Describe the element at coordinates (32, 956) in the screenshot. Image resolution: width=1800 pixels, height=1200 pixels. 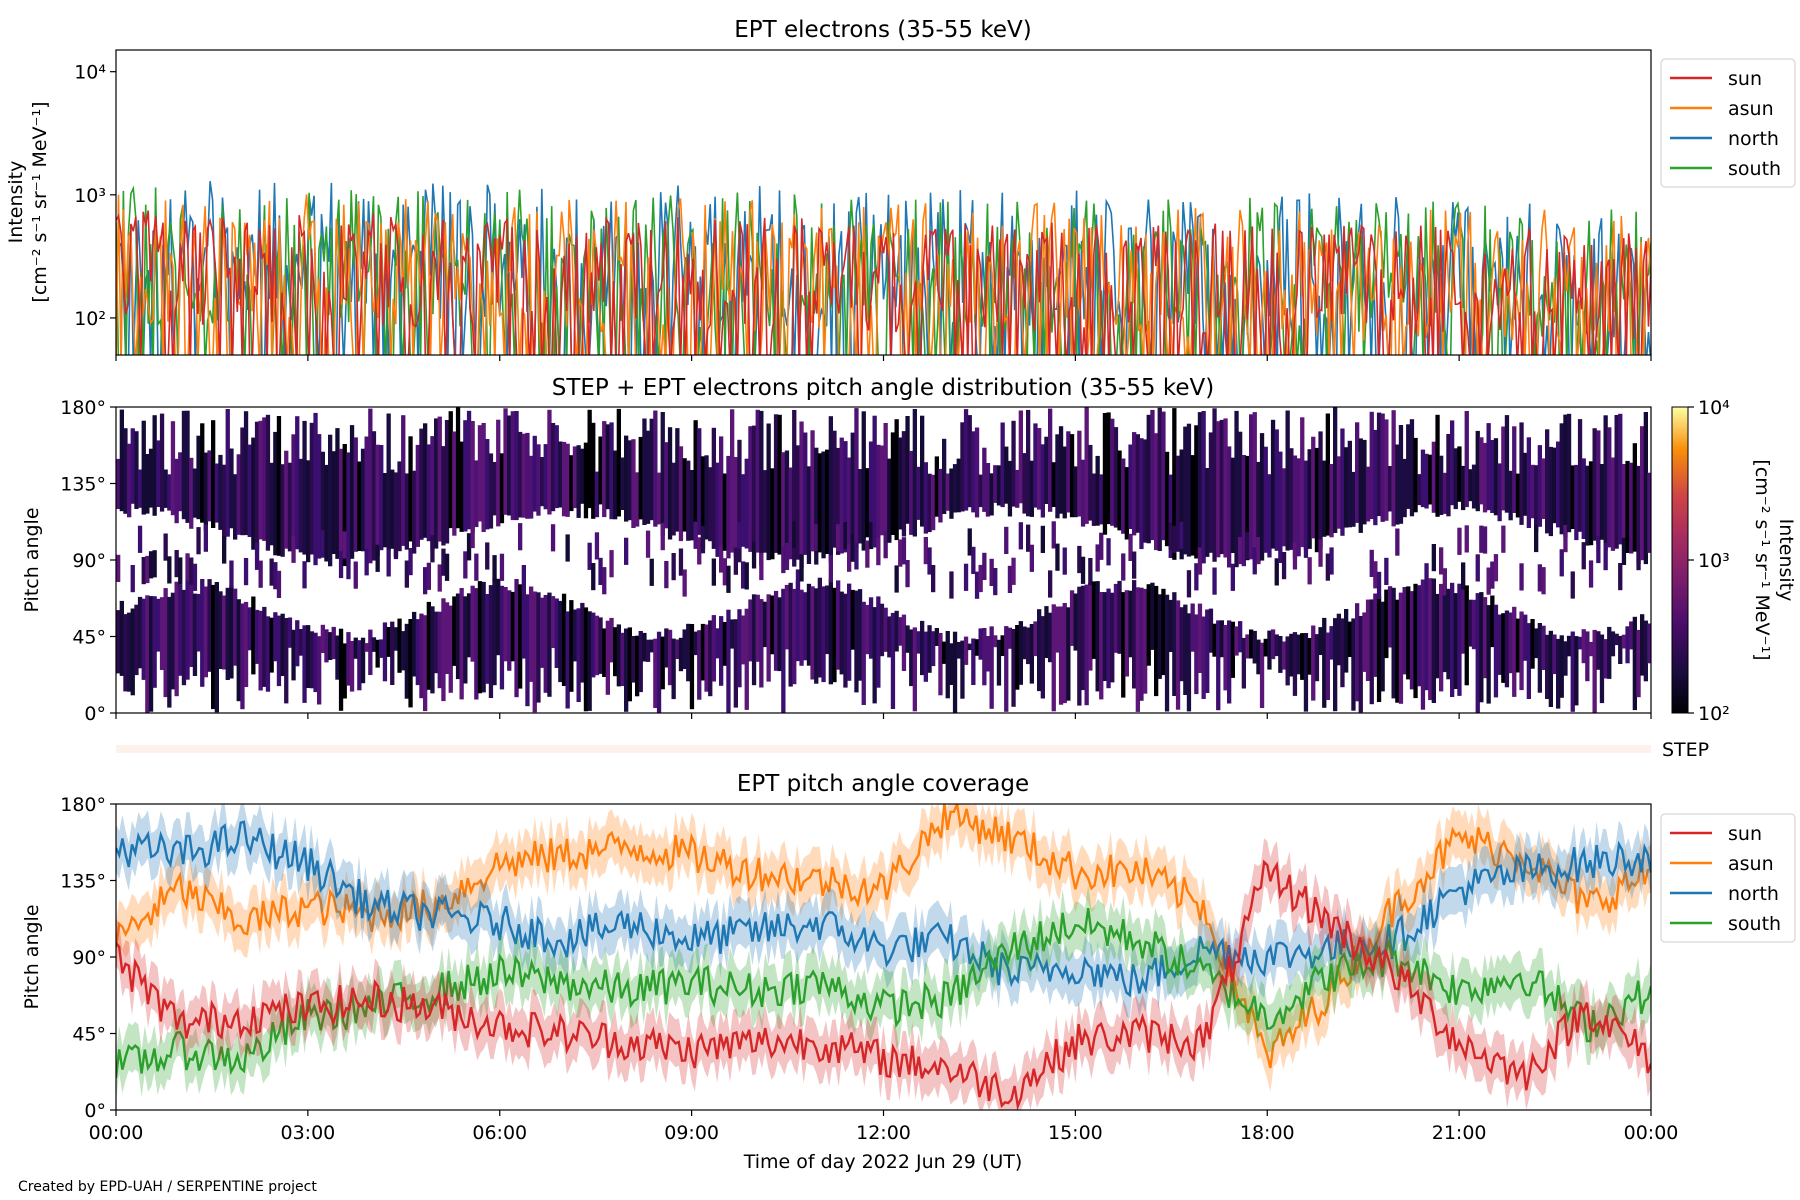
I see `panel4-ylabel: Pitch angle` at that location.